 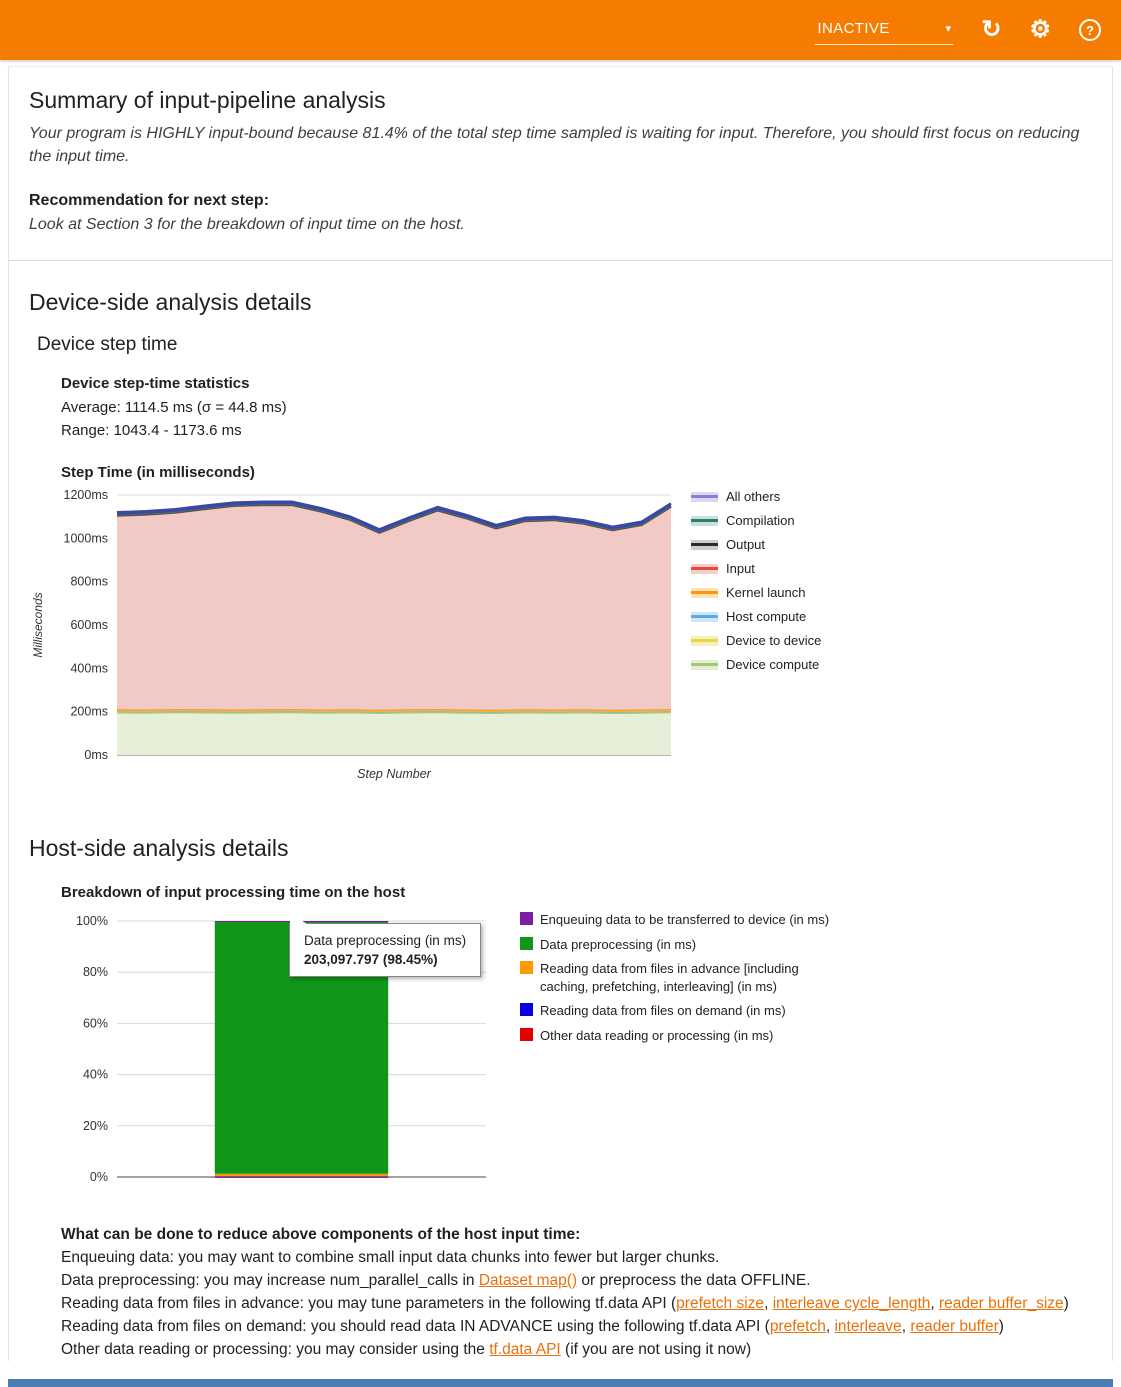 I want to click on stats-heading: Device step-time statistics, so click(x=155, y=384).